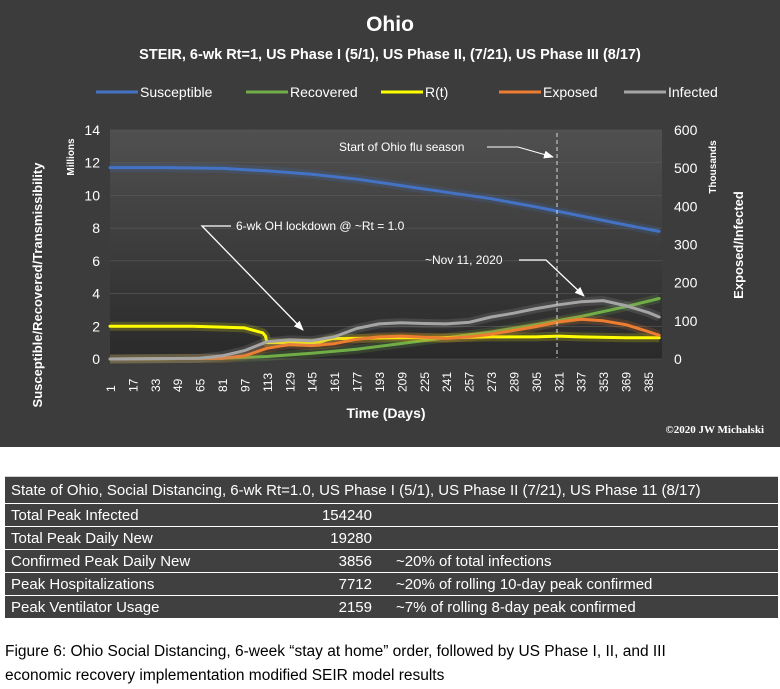  What do you see at coordinates (384, 334) in the screenshot?
I see `series-line-r-t` at bounding box center [384, 334].